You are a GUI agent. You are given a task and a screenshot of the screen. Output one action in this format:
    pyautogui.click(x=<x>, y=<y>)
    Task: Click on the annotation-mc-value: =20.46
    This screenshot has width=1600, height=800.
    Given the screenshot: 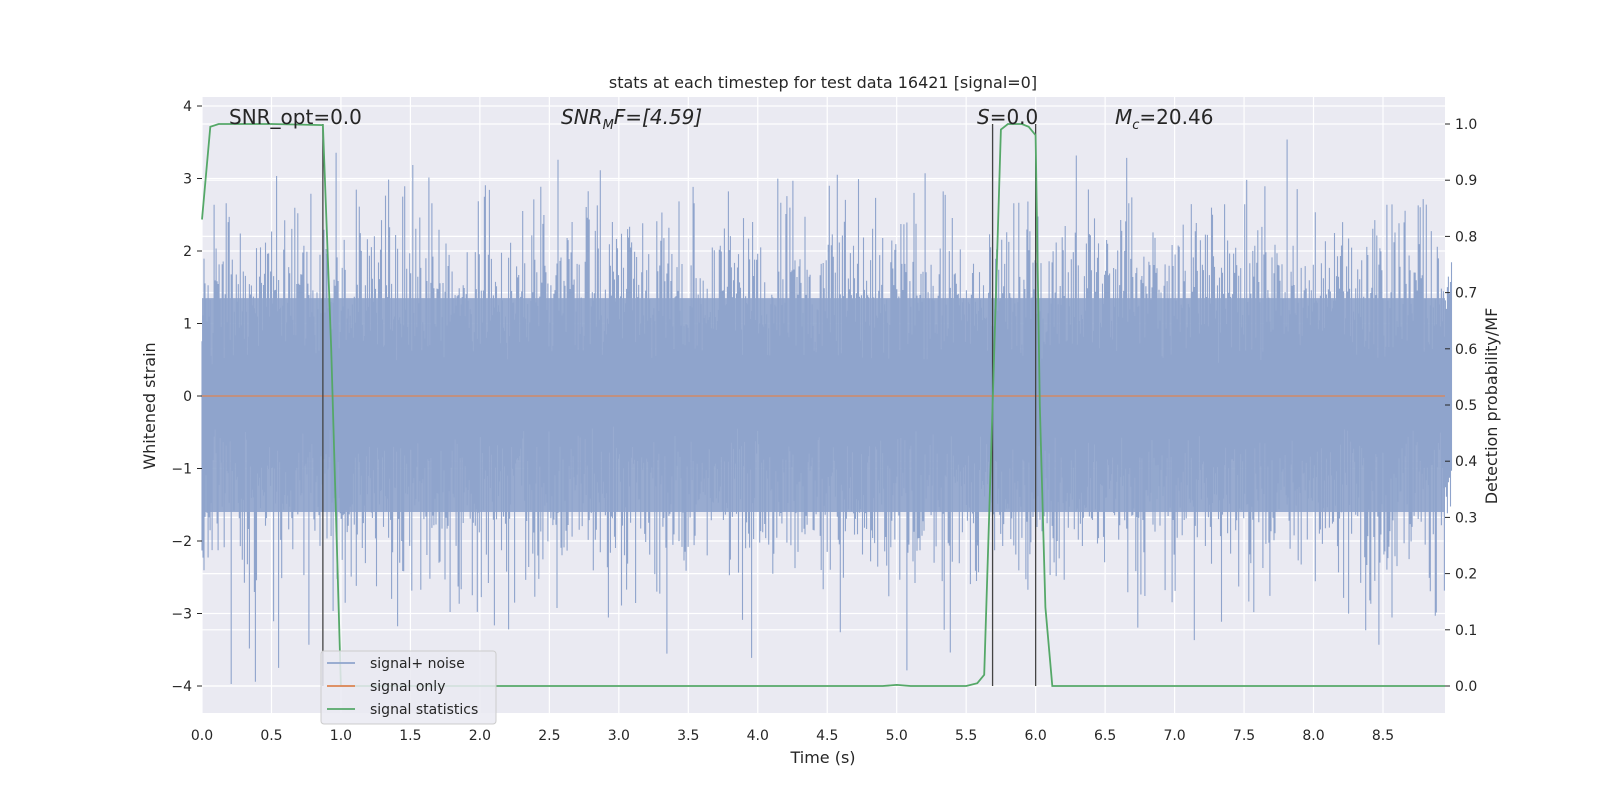 What is the action you would take?
    pyautogui.click(x=1176, y=117)
    